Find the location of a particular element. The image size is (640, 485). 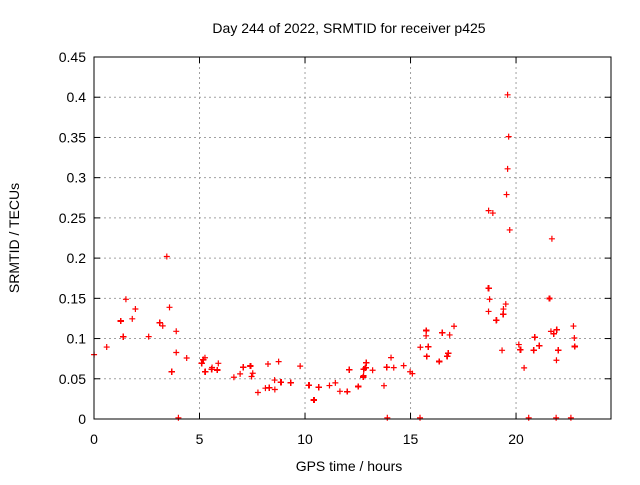

y-tick-label: 0.1 is located at coordinates (77, 339).